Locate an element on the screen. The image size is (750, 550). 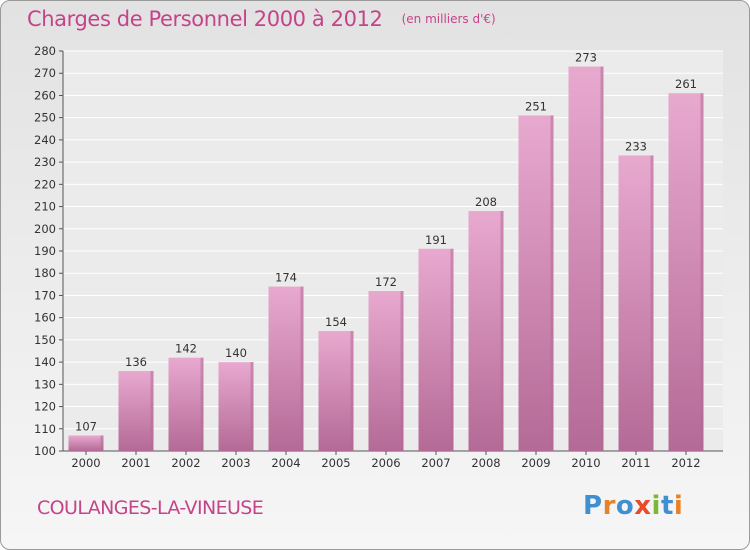
x-tick-label: 2008 is located at coordinates (485, 463).